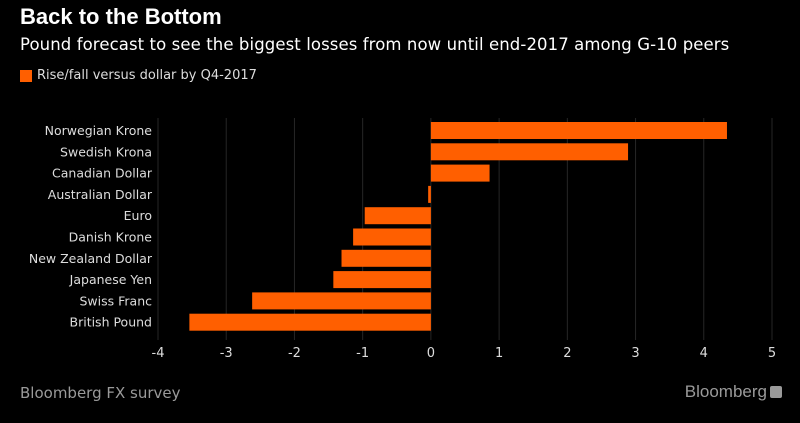 This screenshot has width=800, height=423. What do you see at coordinates (111, 237) in the screenshot?
I see `category-label: Danish Krone` at bounding box center [111, 237].